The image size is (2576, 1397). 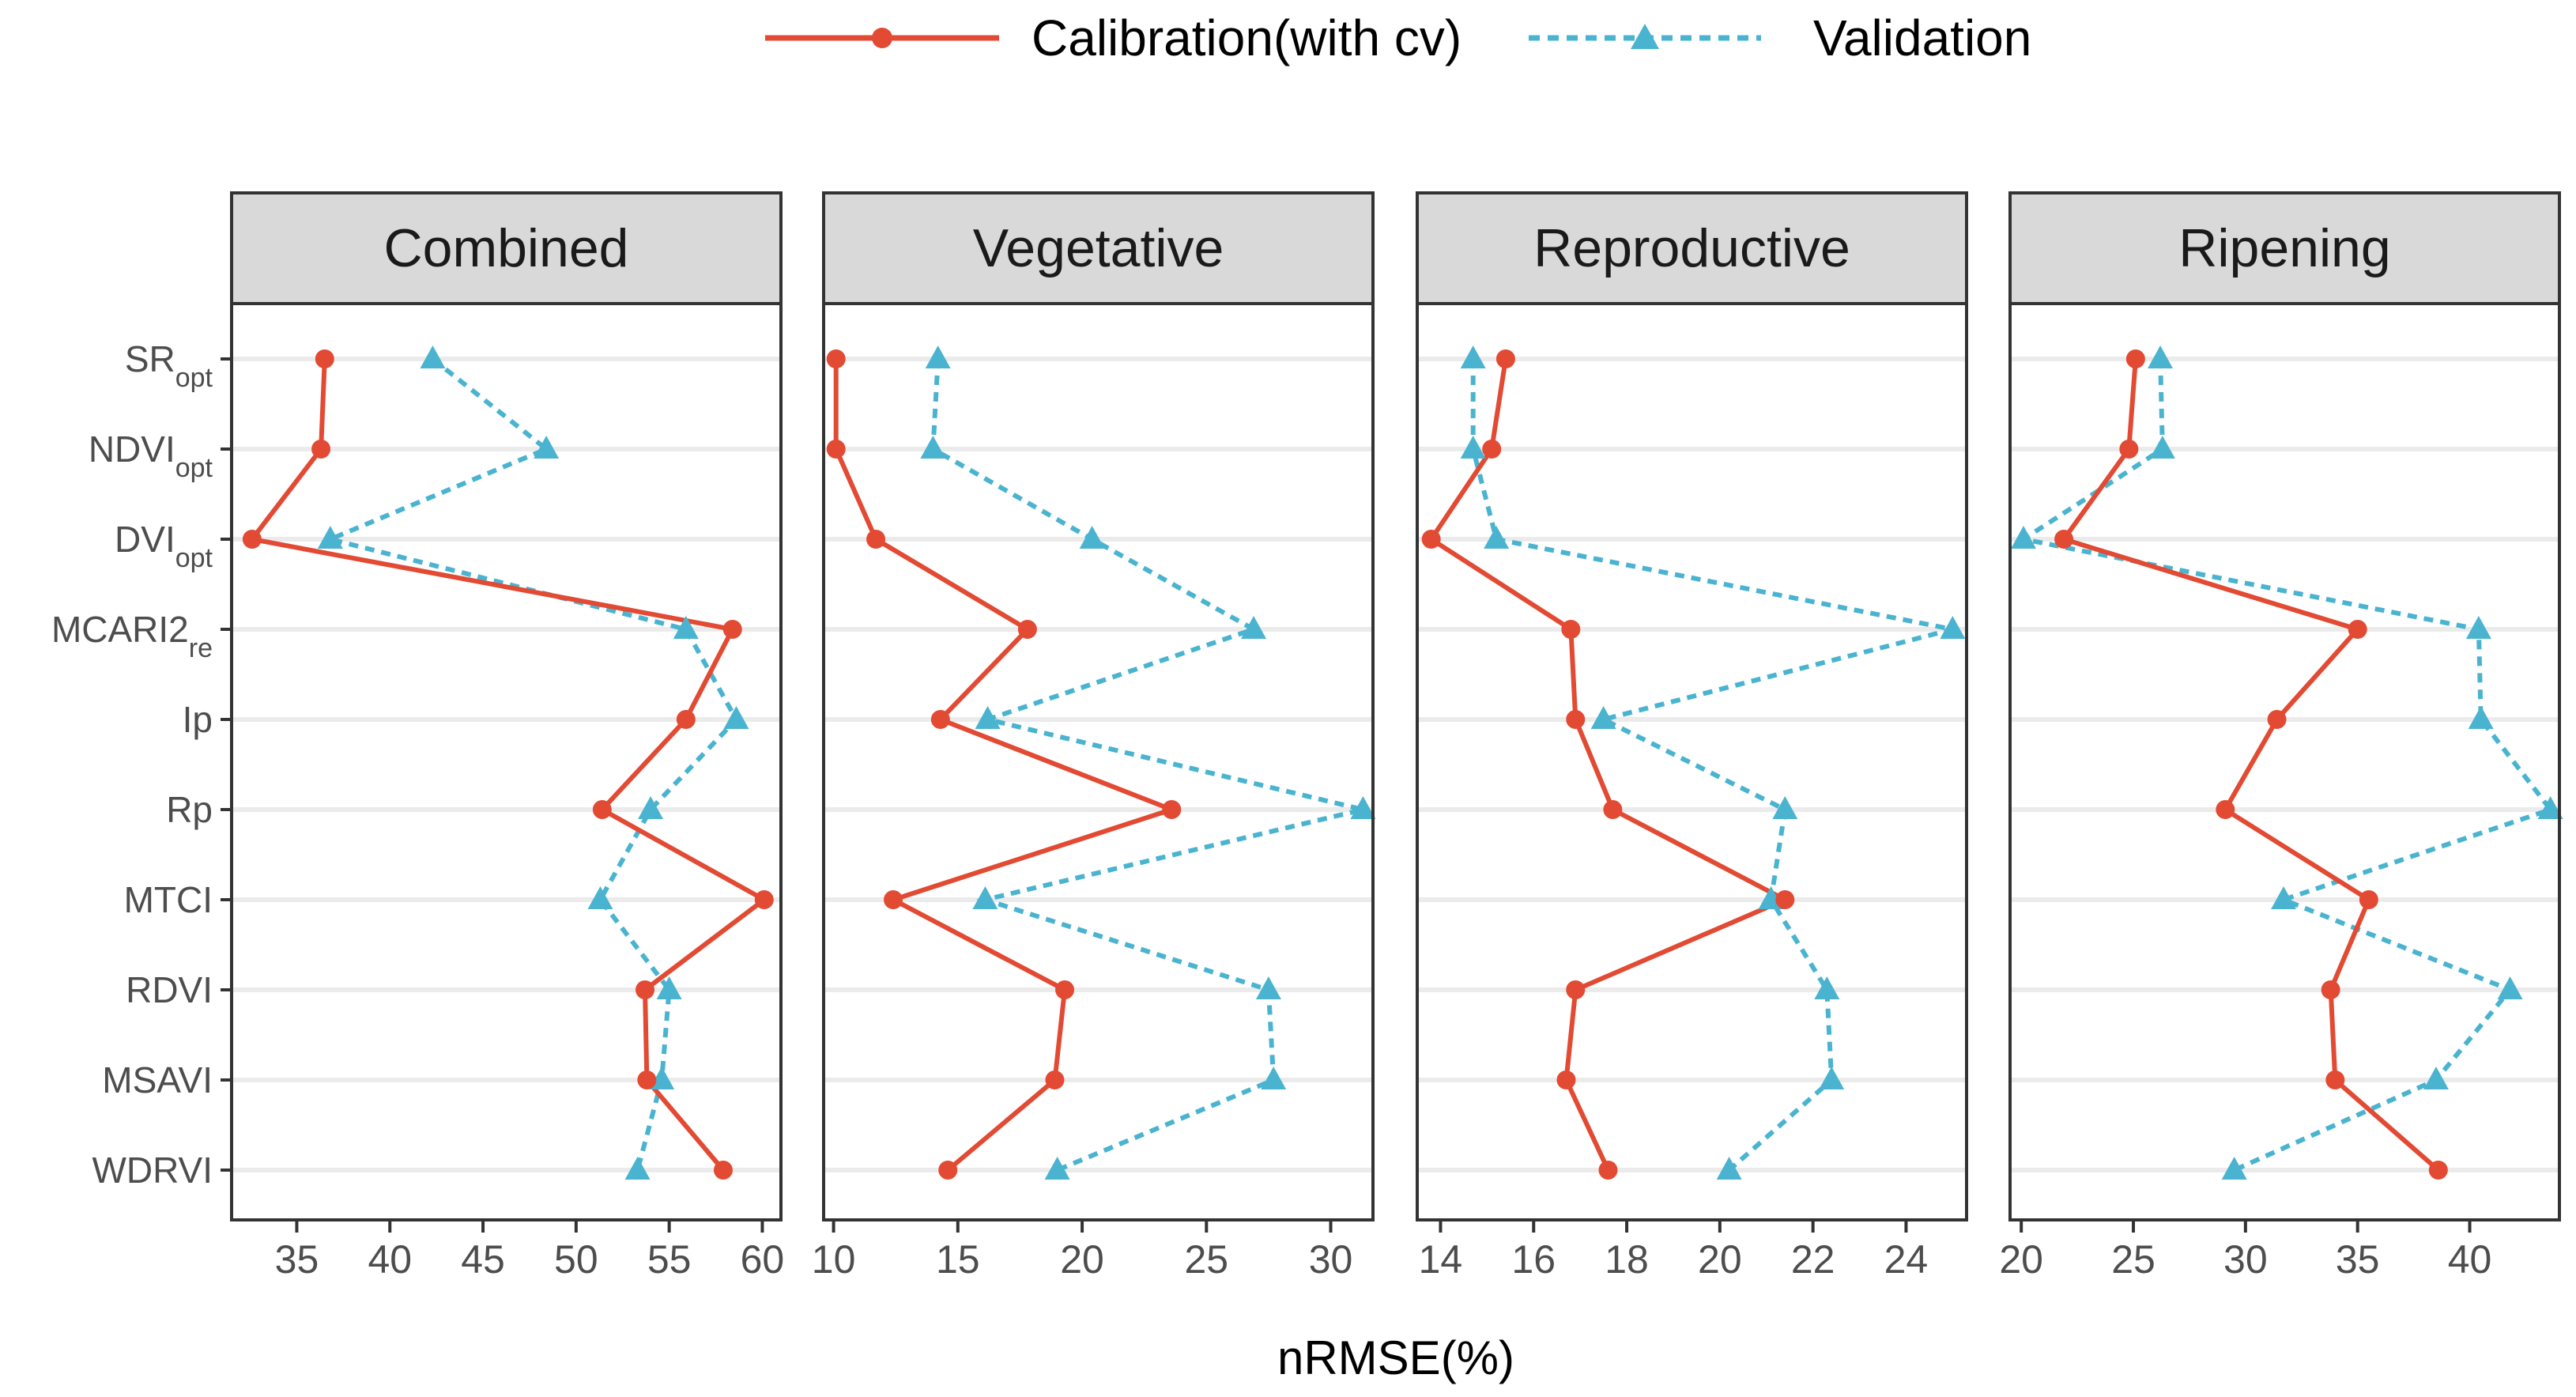 I want to click on y-category-label: MCARI2re, so click(x=132, y=636).